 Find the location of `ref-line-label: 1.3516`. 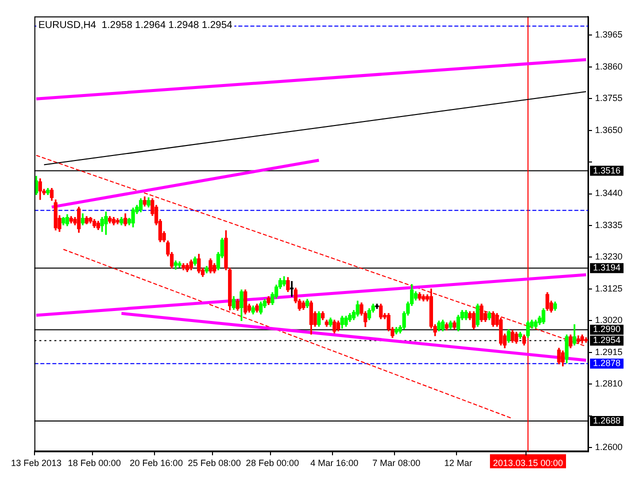

ref-line-label: 1.3516 is located at coordinates (607, 170).